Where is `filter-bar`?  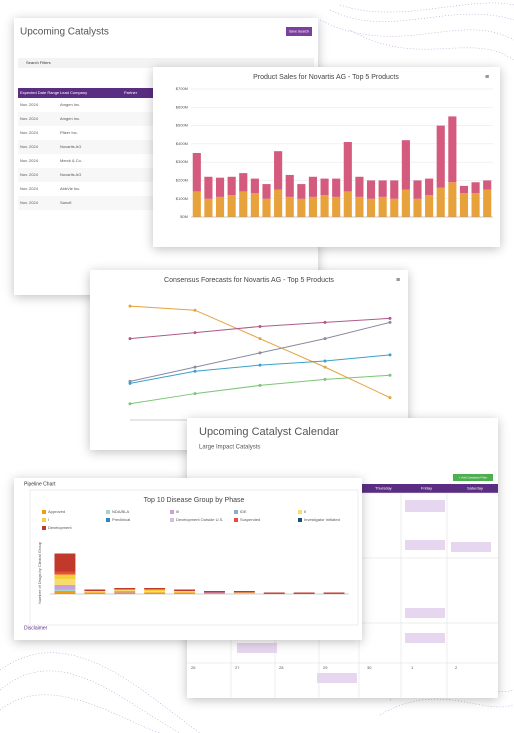 filter-bar is located at coordinates (166, 63).